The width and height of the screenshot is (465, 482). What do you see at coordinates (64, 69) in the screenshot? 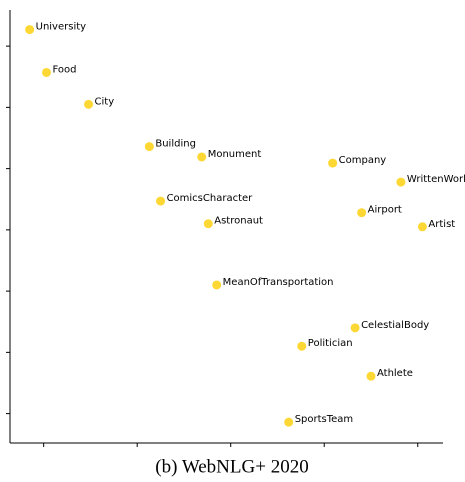
I see `point-label: Food` at bounding box center [64, 69].